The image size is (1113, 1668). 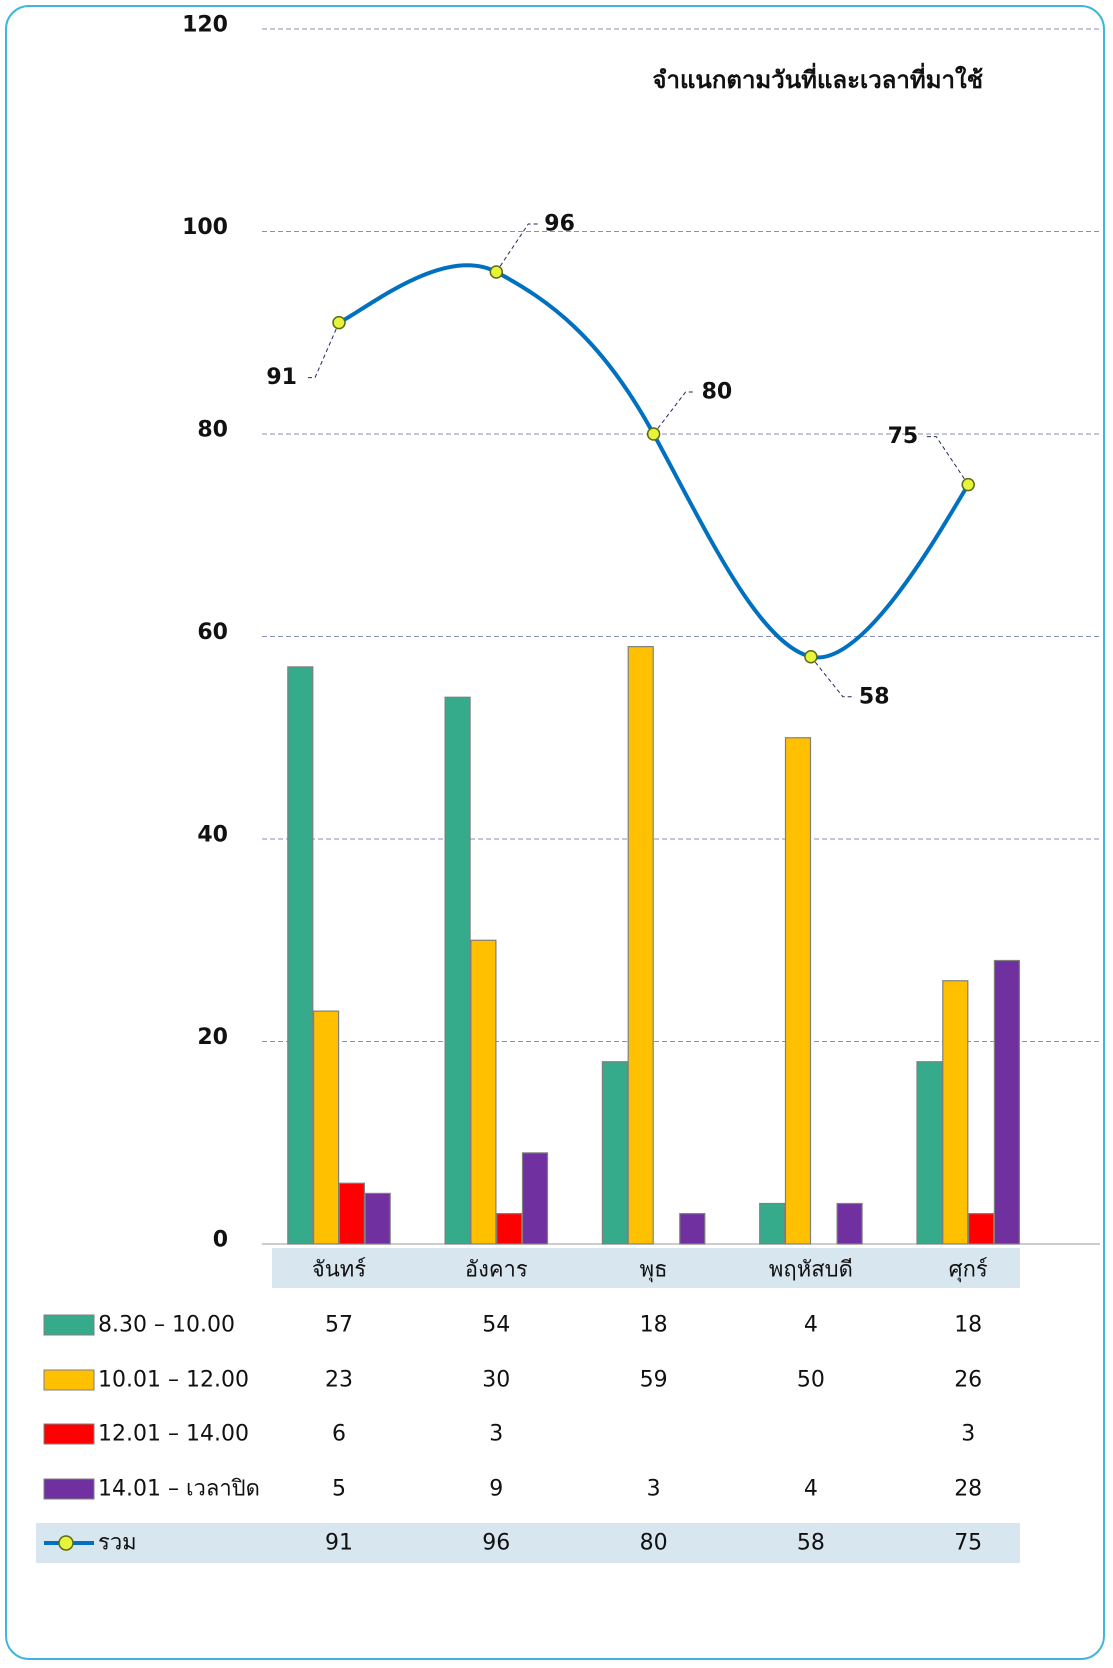 What do you see at coordinates (798, 991) in the screenshot?
I see `bar-s1-c3` at bounding box center [798, 991].